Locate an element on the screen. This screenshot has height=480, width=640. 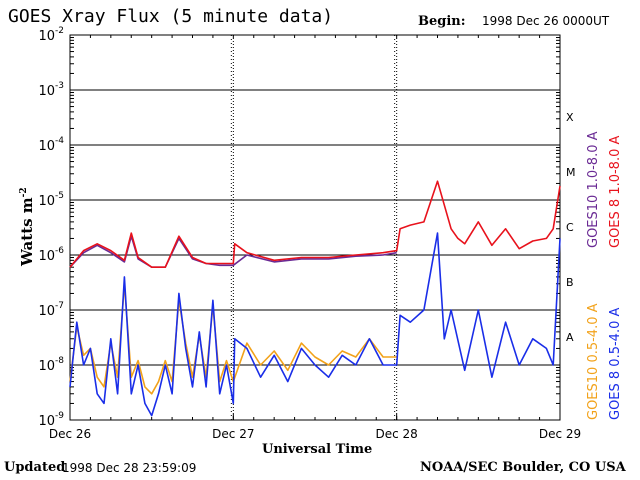
updated-value: 1998 Dec 28 23:59:09 is located at coordinates (129, 468).